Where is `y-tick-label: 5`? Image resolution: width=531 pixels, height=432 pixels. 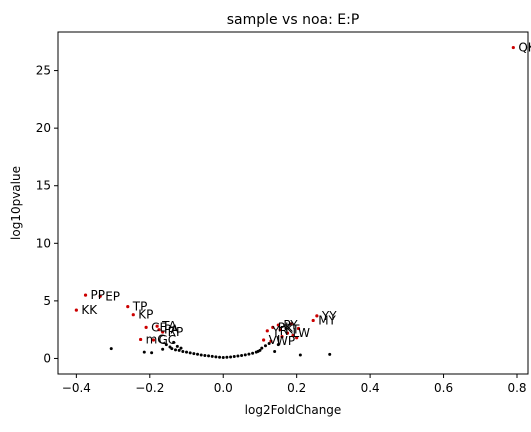
y-tick-label: 5 is located at coordinates (47, 301).